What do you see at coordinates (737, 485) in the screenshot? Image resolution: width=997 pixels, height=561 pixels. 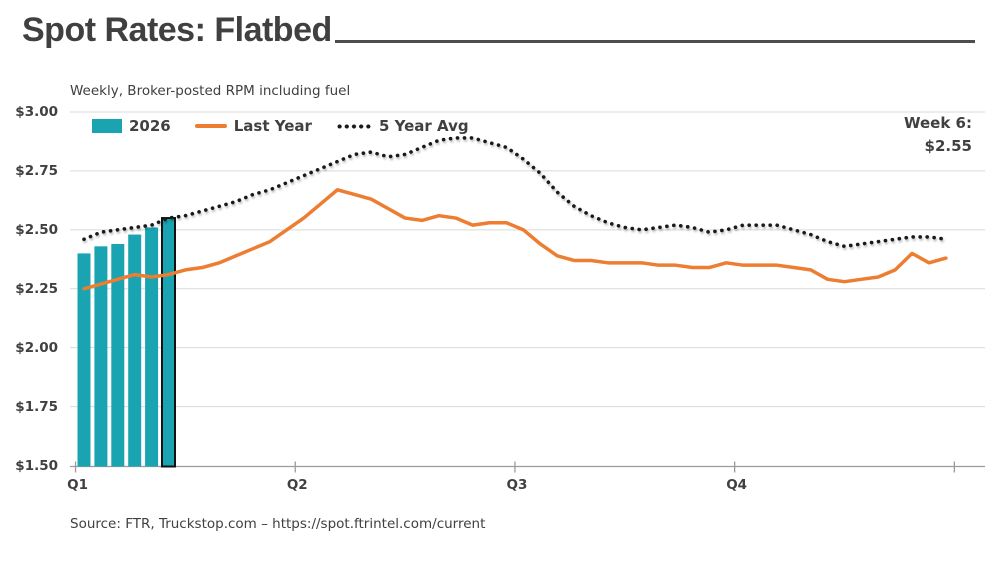 I see `x-axis-label: Q4` at bounding box center [737, 485].